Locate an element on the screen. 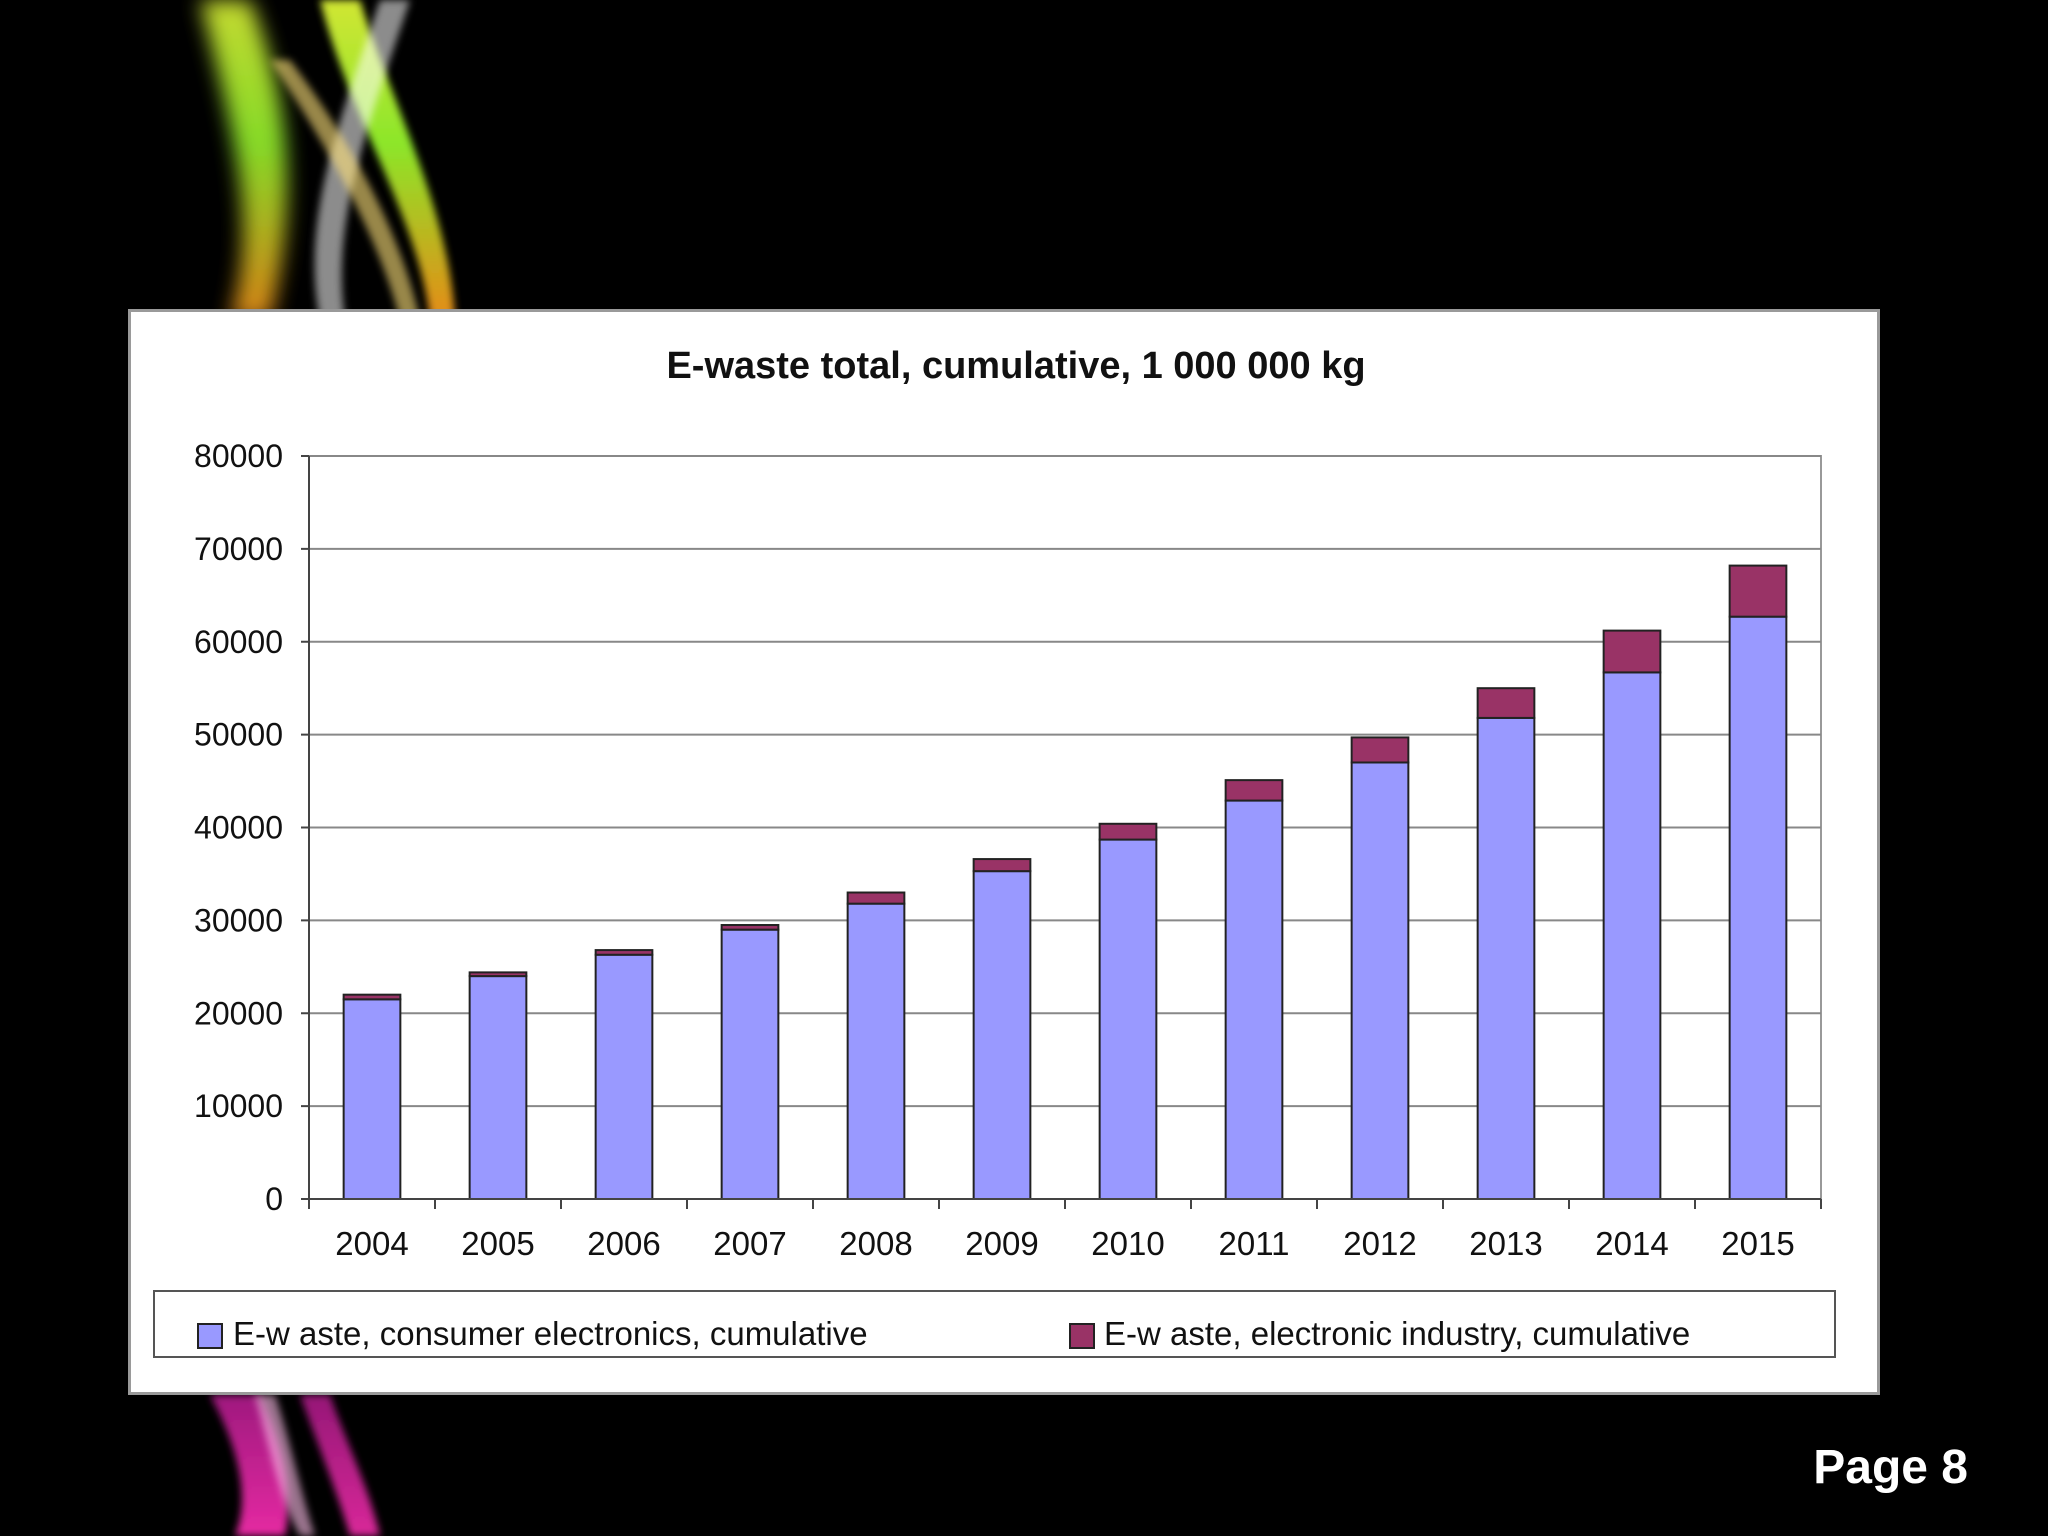 The width and height of the screenshot is (2048, 1536). x-tick-label: 2014 is located at coordinates (1631, 1243).